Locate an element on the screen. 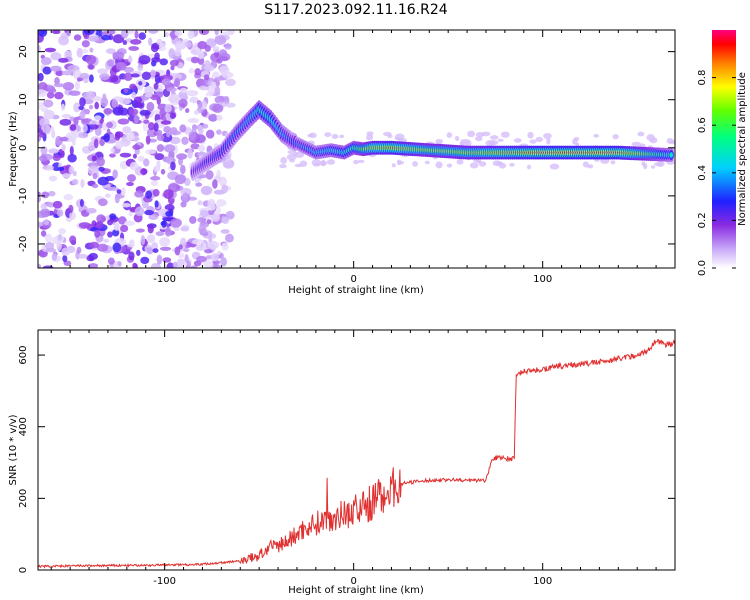  x-tick-label: 0 is located at coordinates (353, 581).